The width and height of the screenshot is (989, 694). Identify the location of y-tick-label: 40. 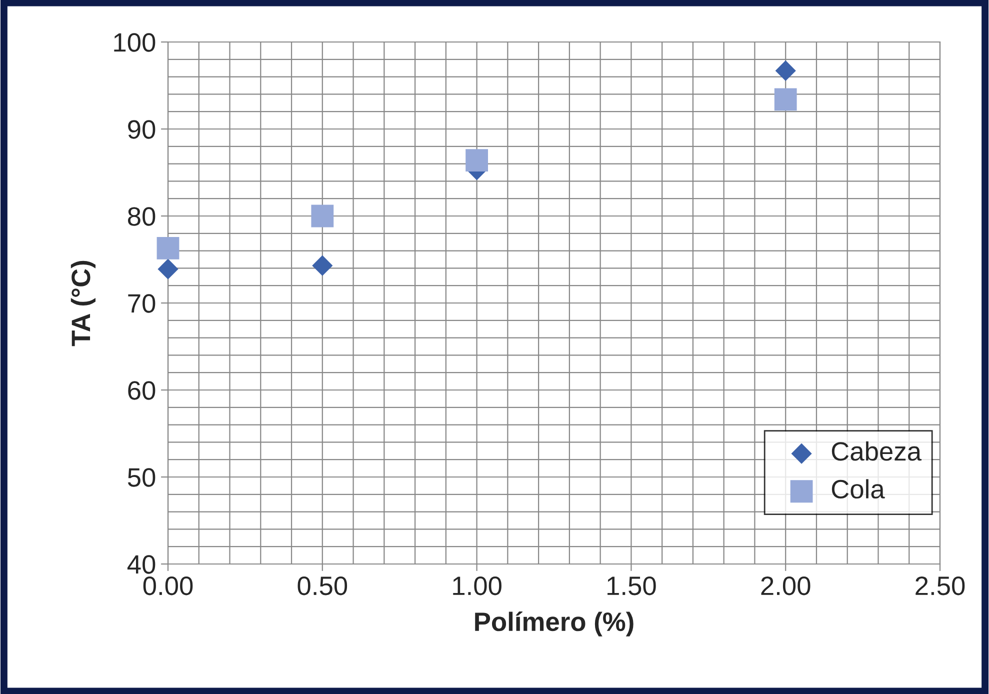
(141, 564).